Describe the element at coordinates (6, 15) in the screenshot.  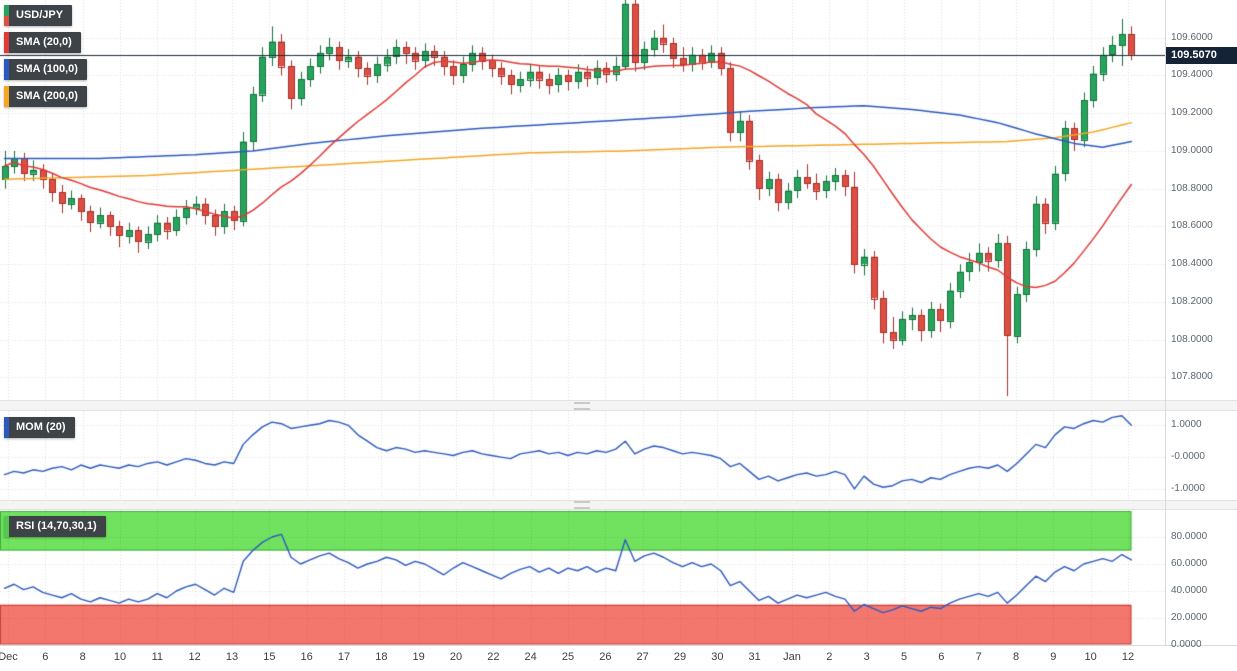
I see `instrument-color-stripe` at that location.